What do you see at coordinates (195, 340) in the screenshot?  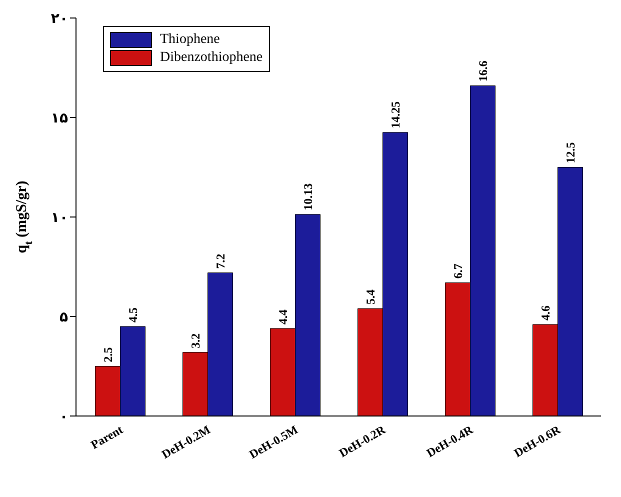 I see `data-label: 3.2` at bounding box center [195, 340].